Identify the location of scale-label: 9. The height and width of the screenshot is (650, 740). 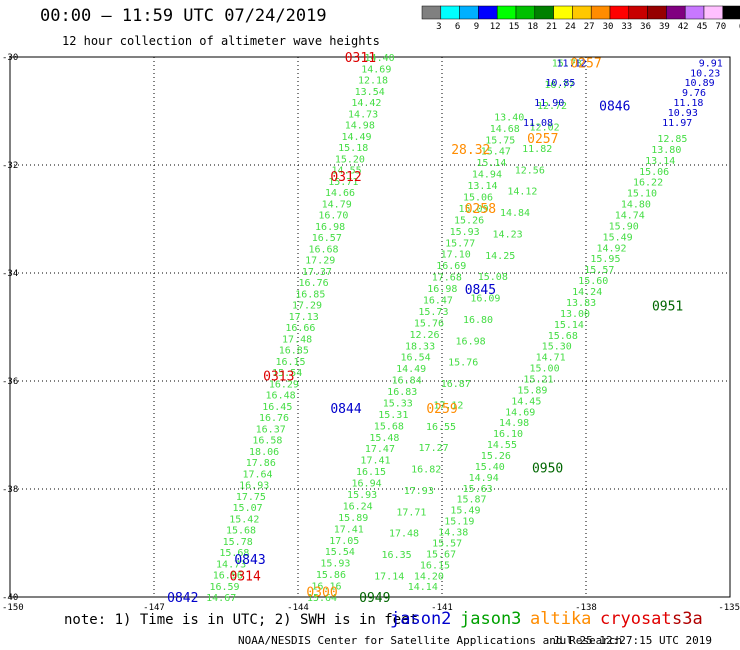
(476, 27).